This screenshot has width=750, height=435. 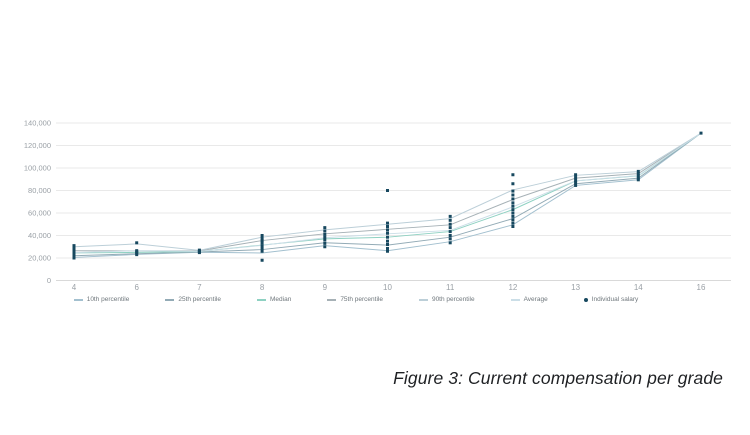 What do you see at coordinates (136, 287) in the screenshot?
I see `x-axis-tick-label: 6` at bounding box center [136, 287].